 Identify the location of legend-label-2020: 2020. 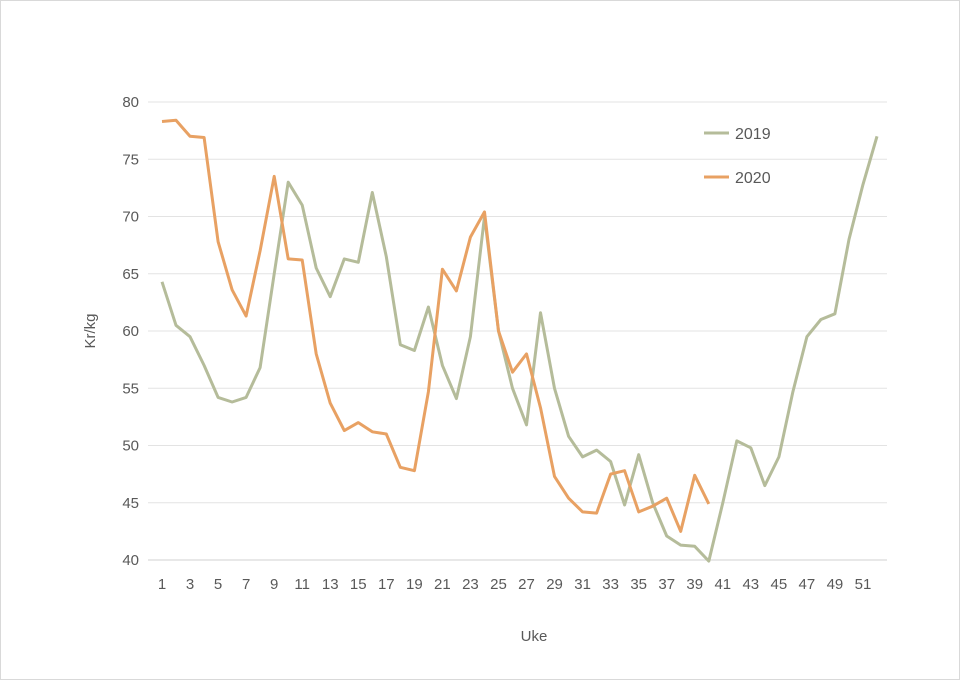
(753, 178).